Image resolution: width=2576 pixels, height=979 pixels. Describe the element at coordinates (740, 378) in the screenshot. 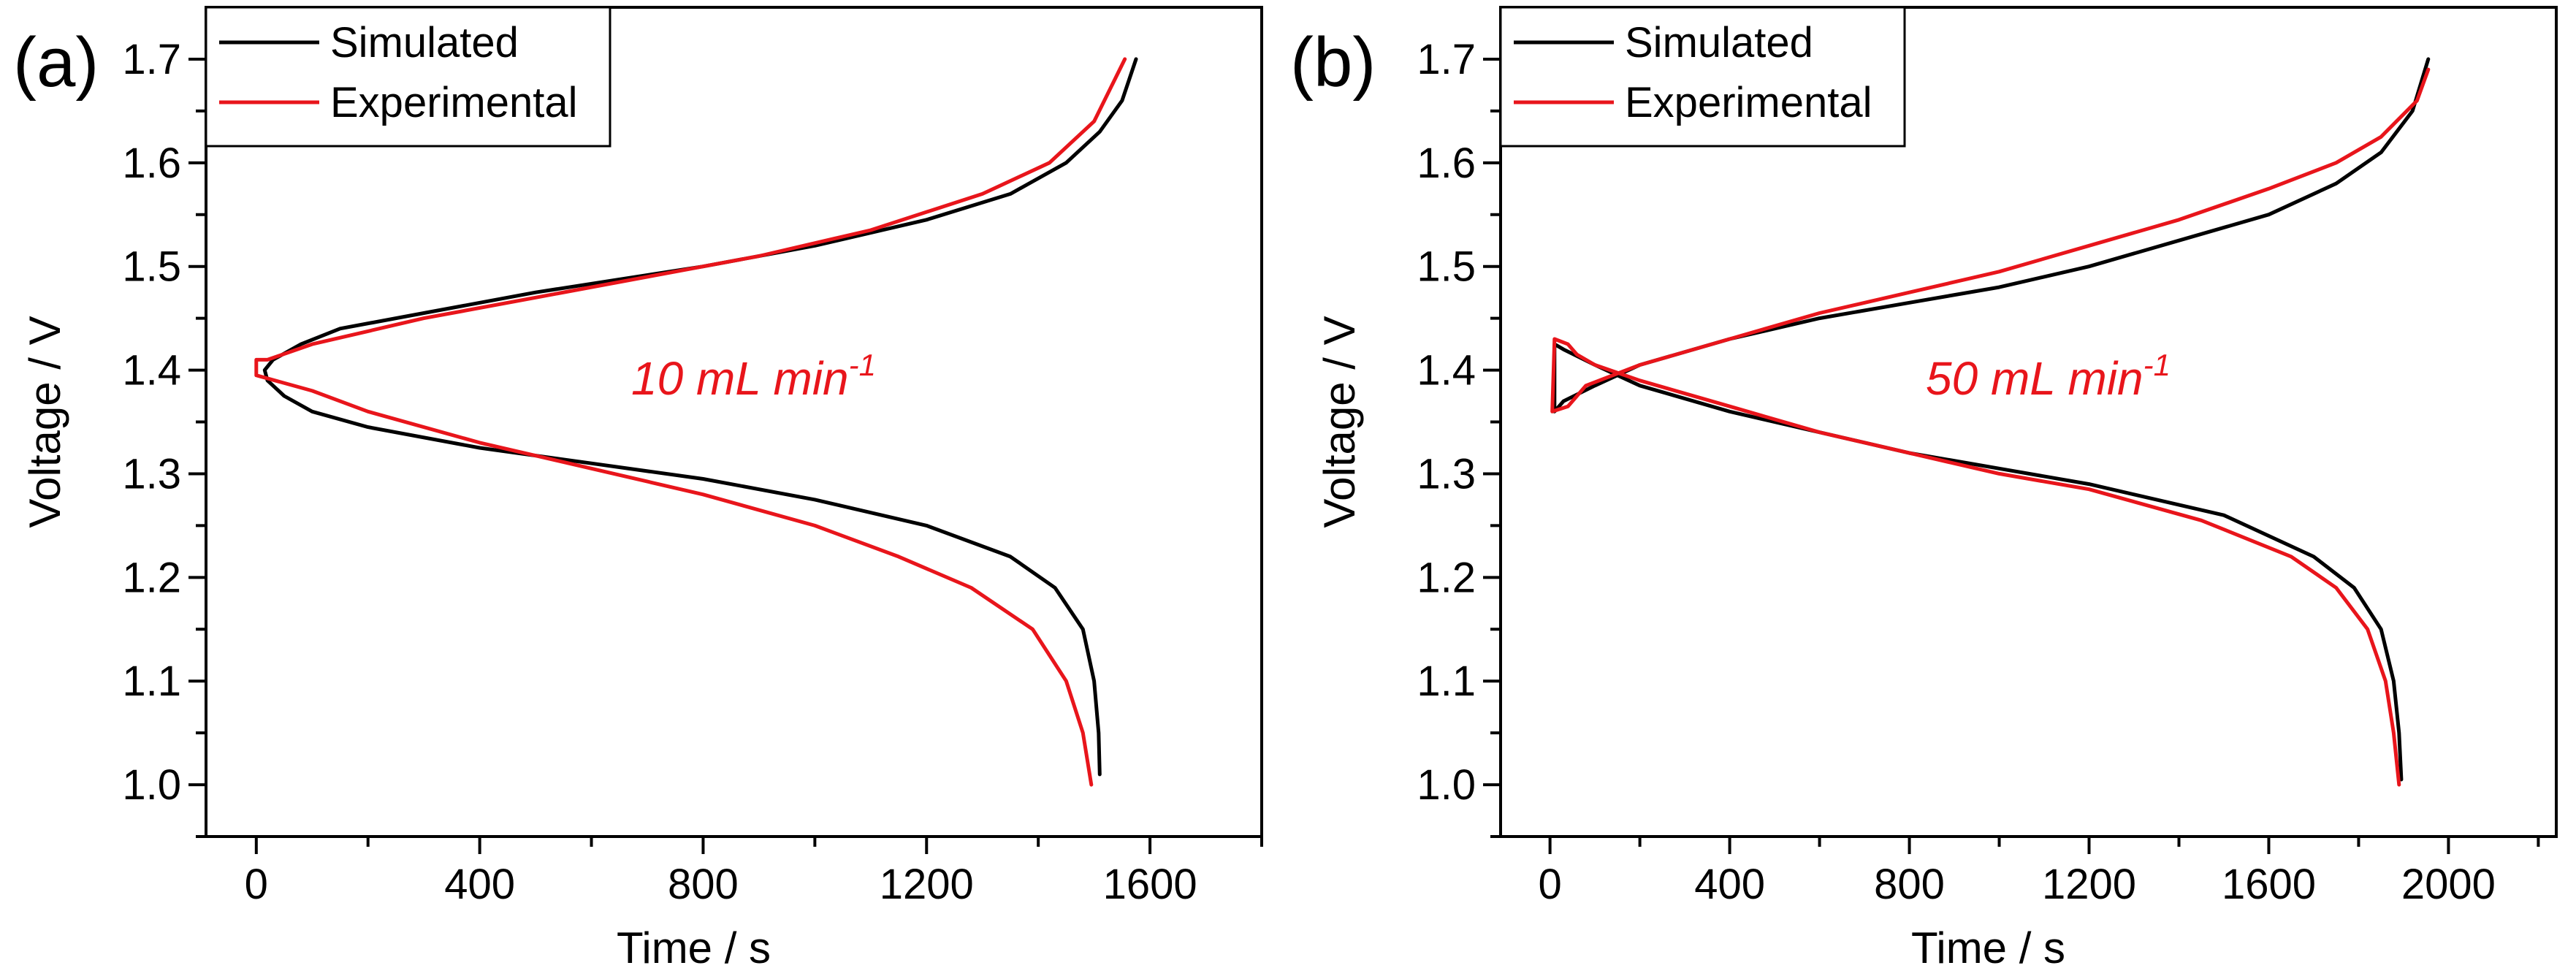

I see `flow-rate-text: 10 mL min` at that location.